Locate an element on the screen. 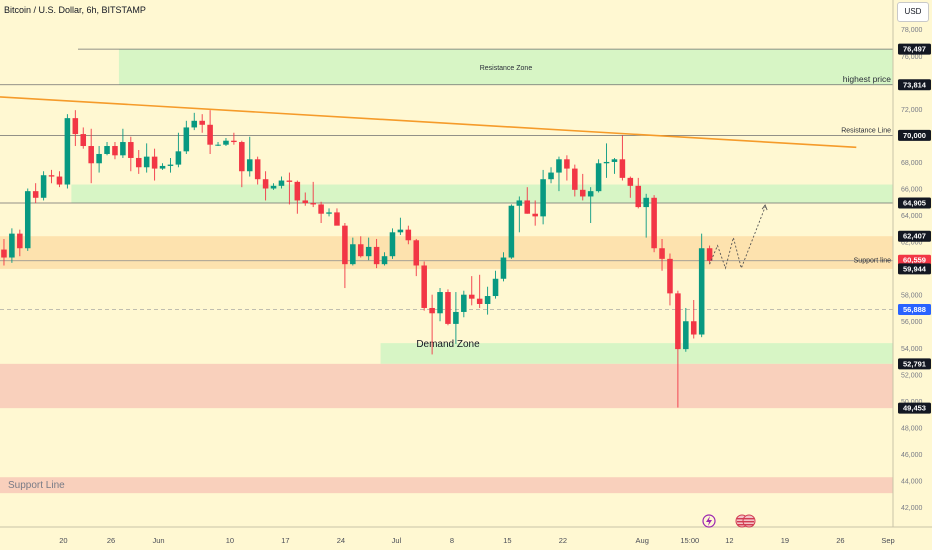 This screenshot has height=550, width=932. y-tick-label: 56,000 is located at coordinates (912, 322).